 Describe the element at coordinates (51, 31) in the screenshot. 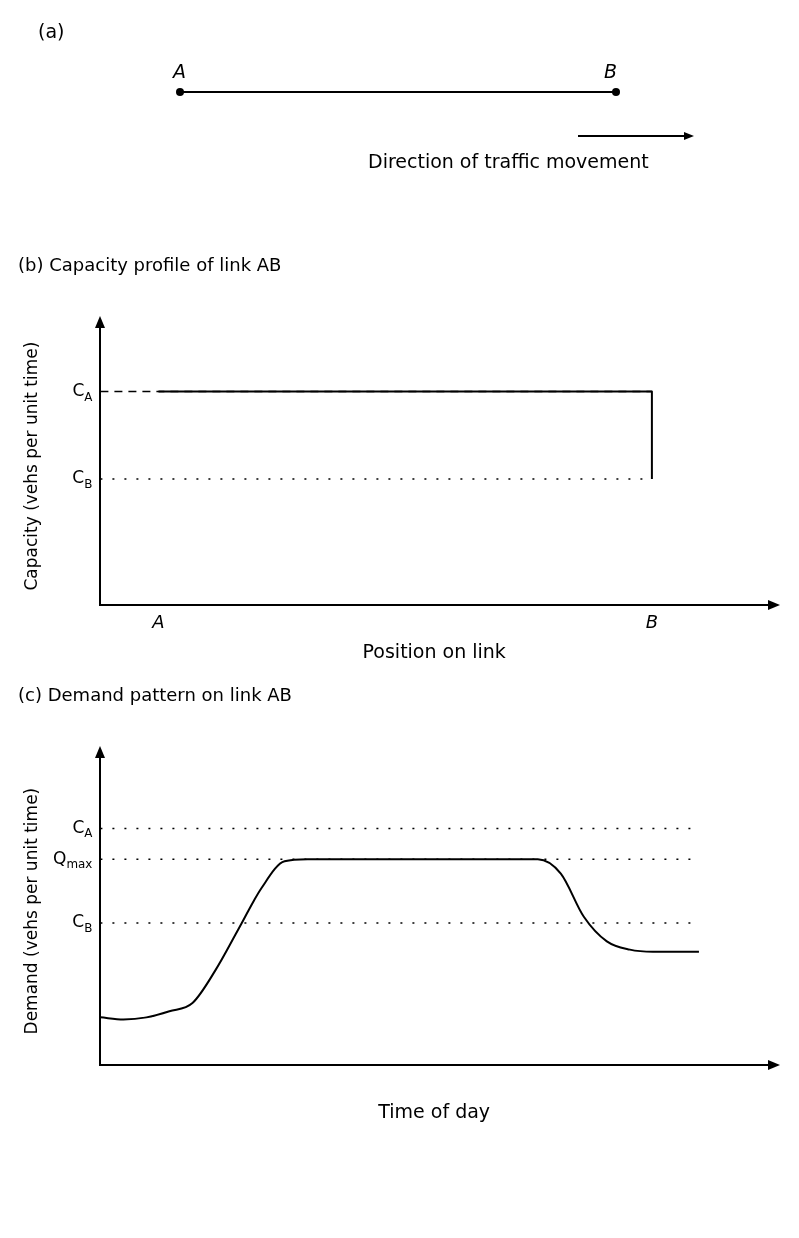

I see `text: (a)` at that location.